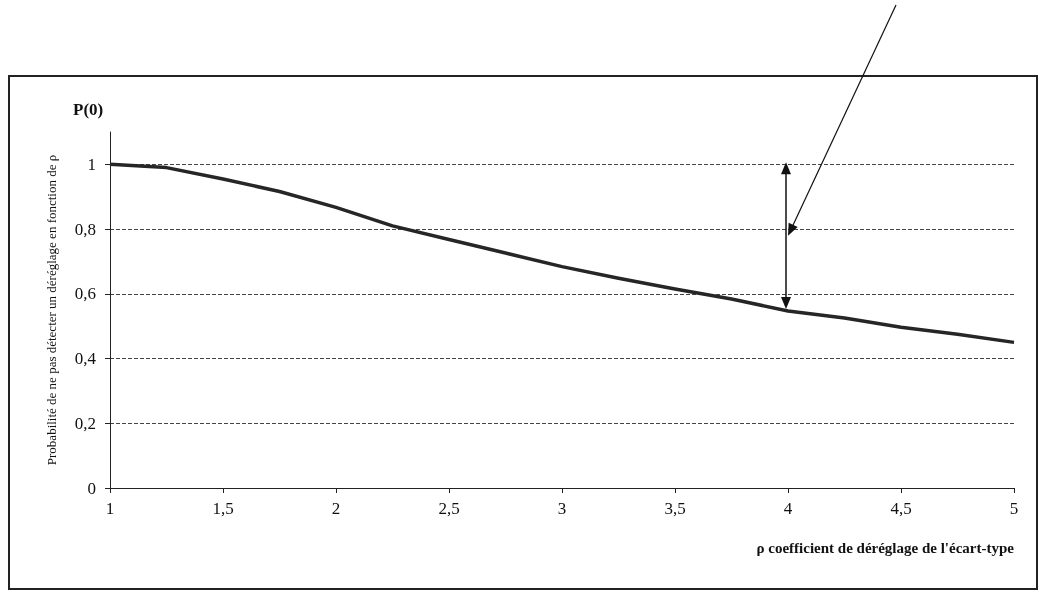  I want to click on y-axis-title: Probabilité de ne pas détecter un déréglage en fonction de ρ, so click(51, 310).